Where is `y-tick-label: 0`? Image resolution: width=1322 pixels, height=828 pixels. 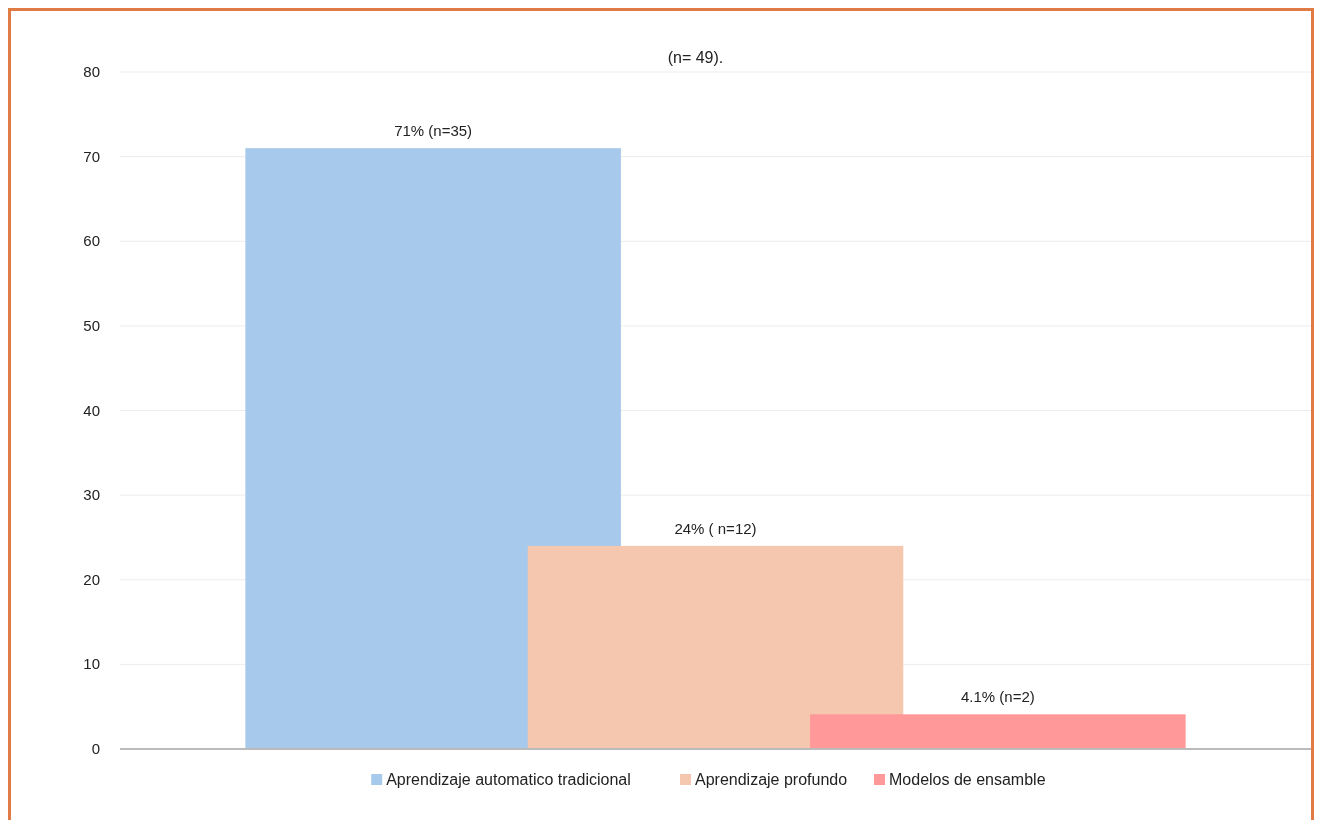 y-tick-label: 0 is located at coordinates (95, 748).